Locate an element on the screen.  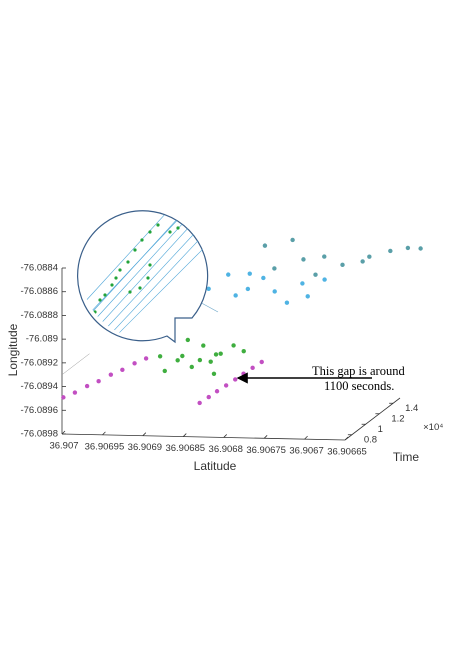
x-tick-label: 36.907 is located at coordinates (63, 446).